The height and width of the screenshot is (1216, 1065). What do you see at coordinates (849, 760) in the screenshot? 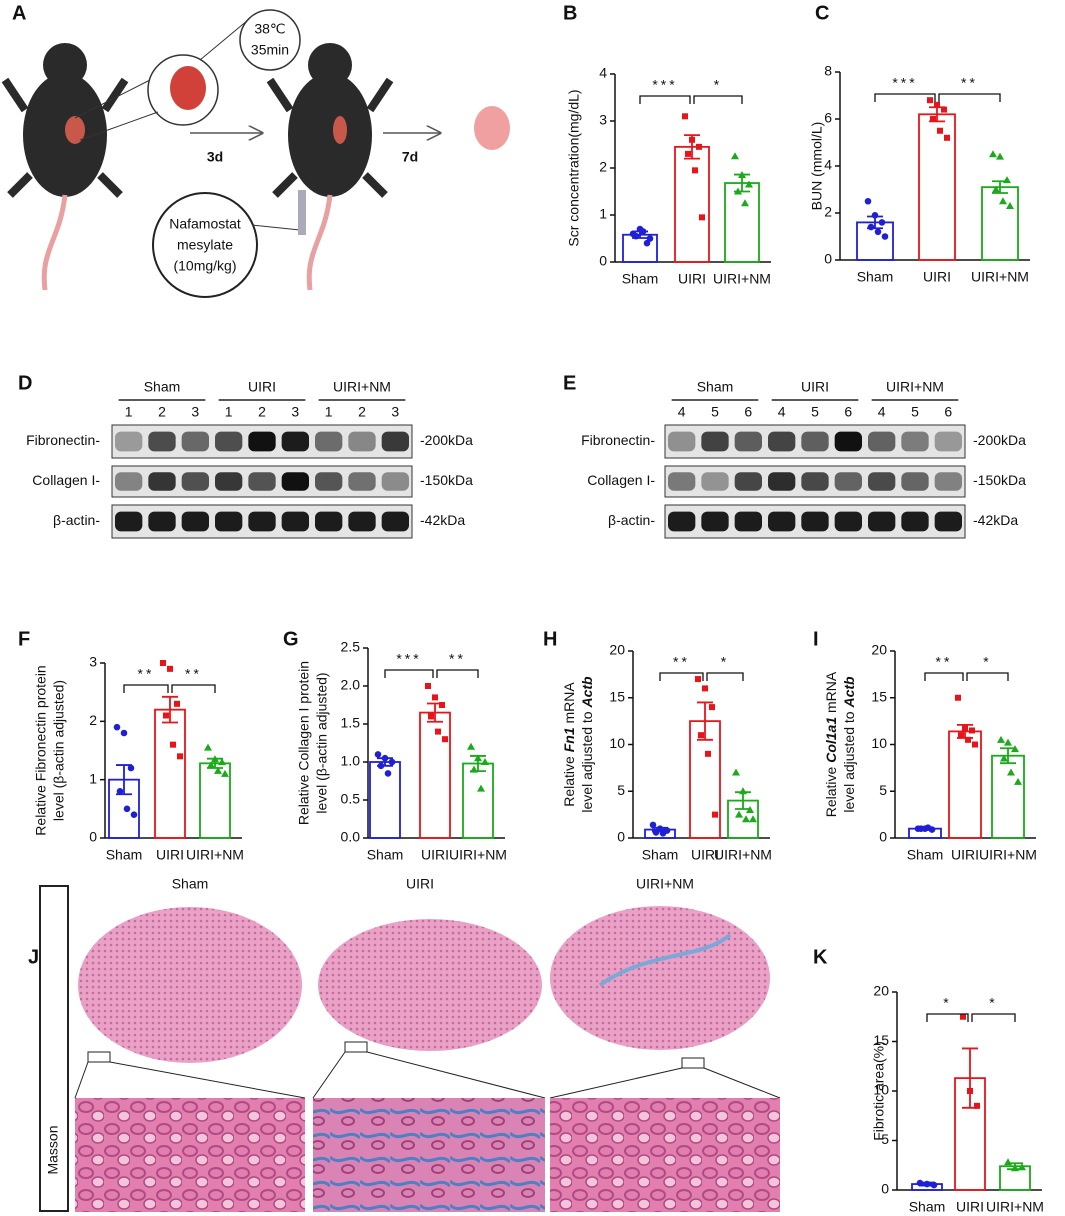
I see `label-part: level adjusted to` at bounding box center [849, 760].